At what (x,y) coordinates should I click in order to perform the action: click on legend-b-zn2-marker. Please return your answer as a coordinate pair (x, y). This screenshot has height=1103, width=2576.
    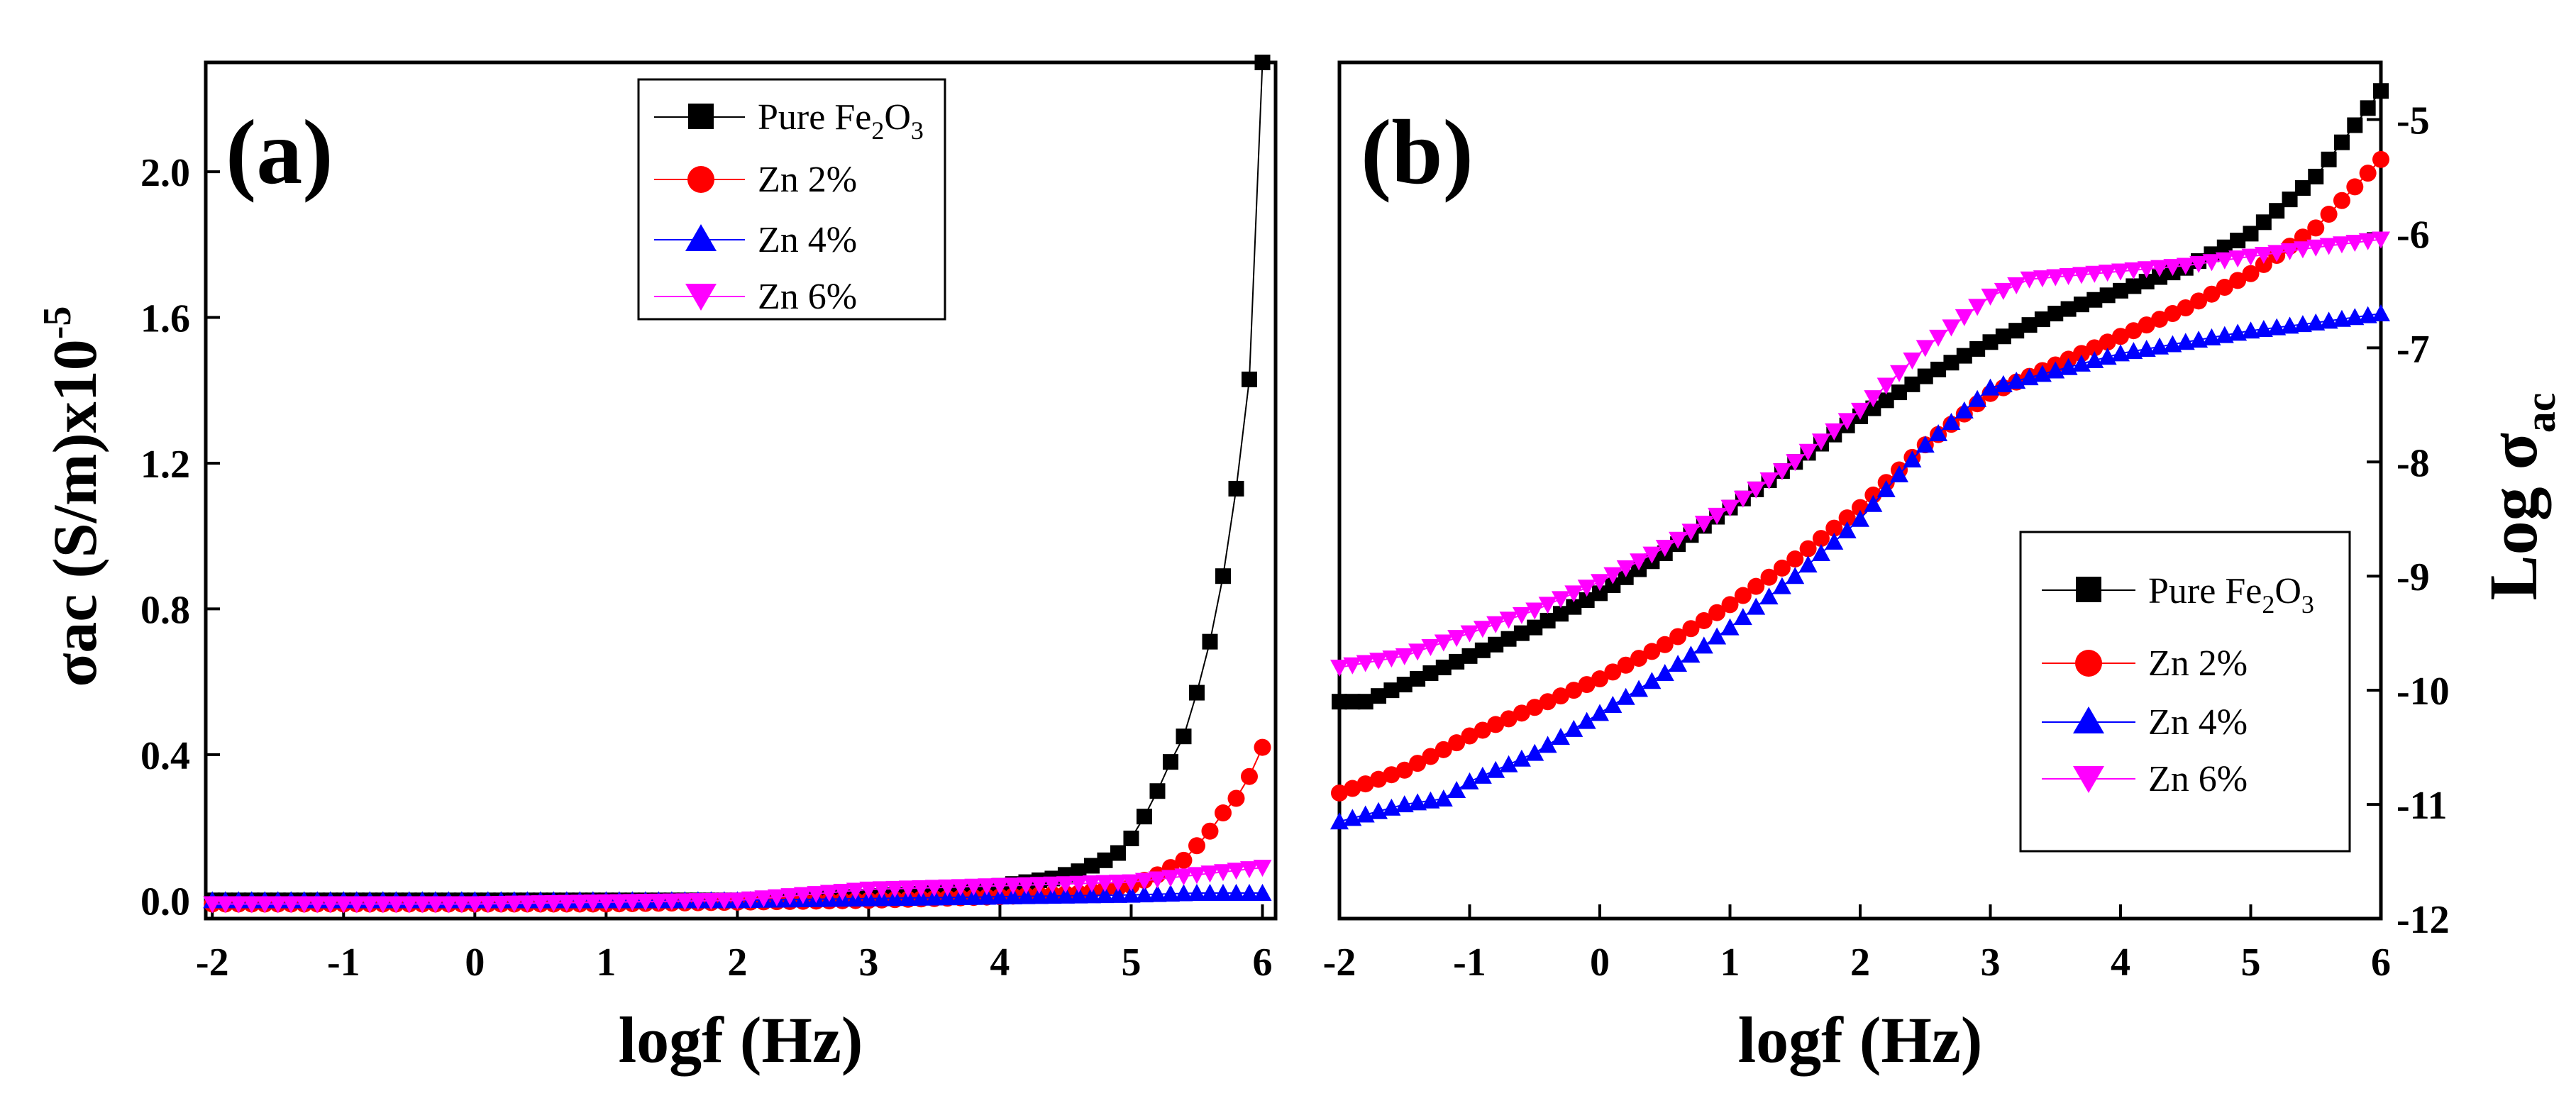
    Looking at the image, I should click on (2088, 663).